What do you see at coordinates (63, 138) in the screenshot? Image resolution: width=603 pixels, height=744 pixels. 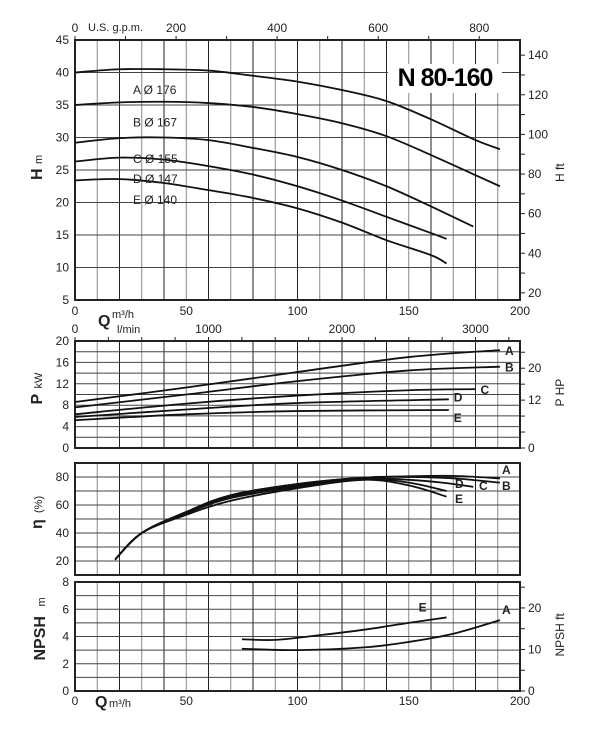 I see `y-tick-label: 30` at bounding box center [63, 138].